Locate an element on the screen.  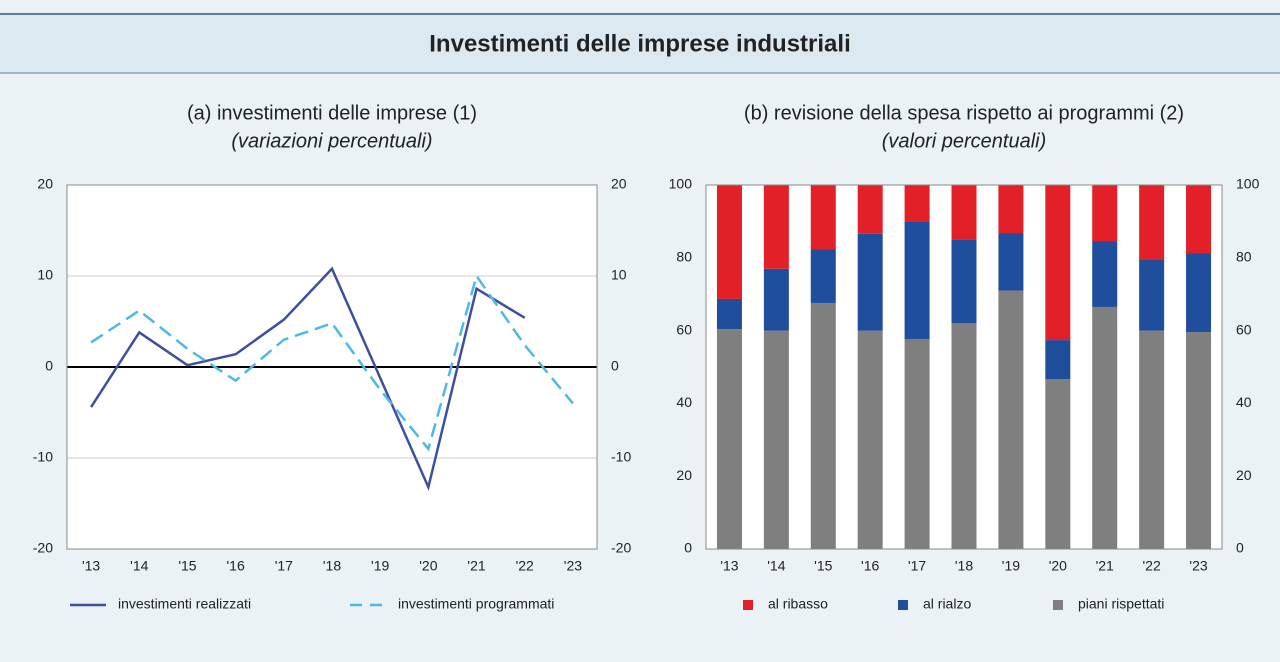
y-tick-label: 80 is located at coordinates (684, 257).